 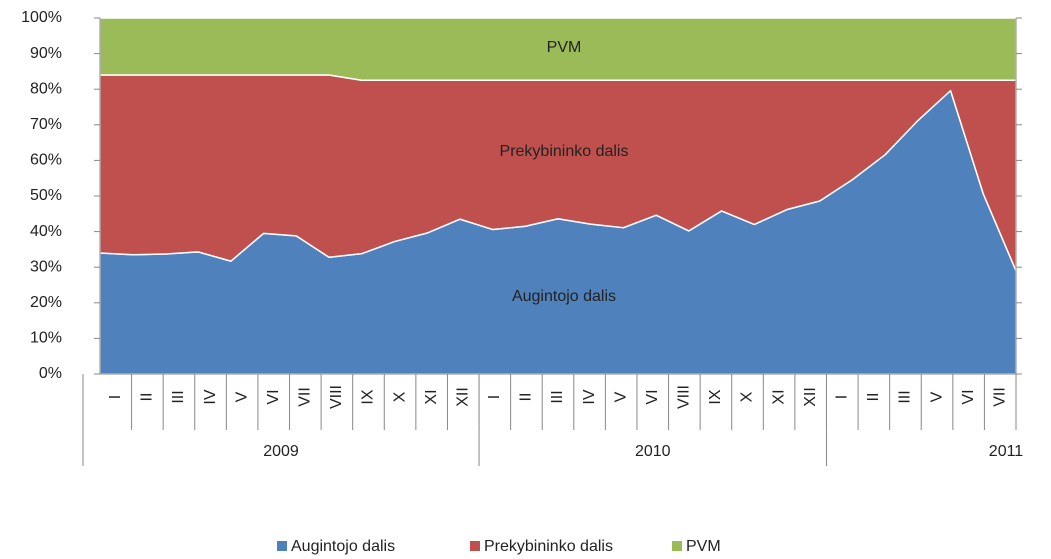 I want to click on y-tick-label: 90%, so click(x=46, y=53).